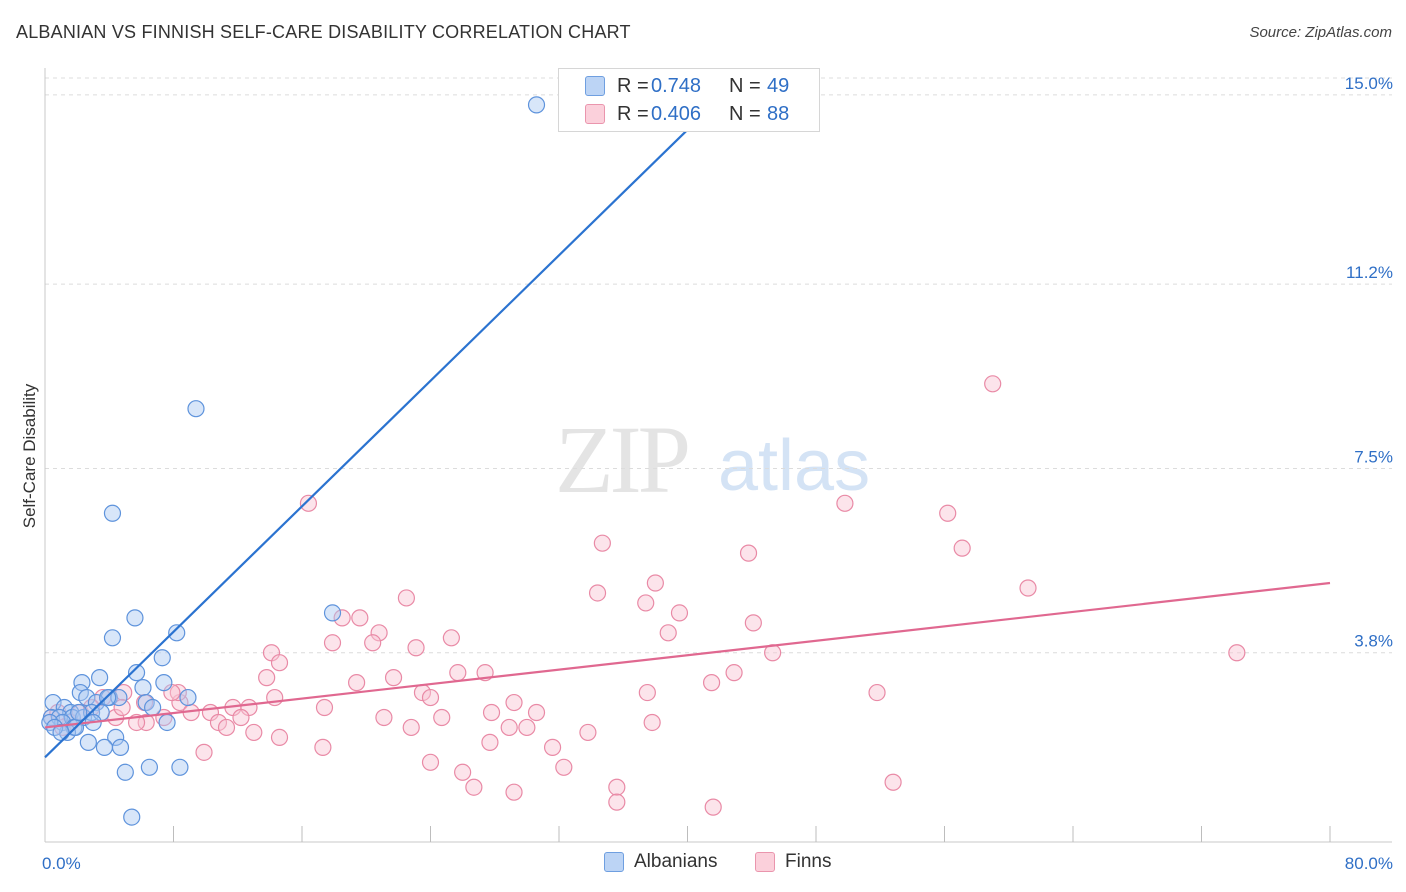 Image resolution: width=1406 pixels, height=892 pixels. What do you see at coordinates (1369, 863) in the screenshot?
I see `x-tick-label: 80.0%` at bounding box center [1369, 863].